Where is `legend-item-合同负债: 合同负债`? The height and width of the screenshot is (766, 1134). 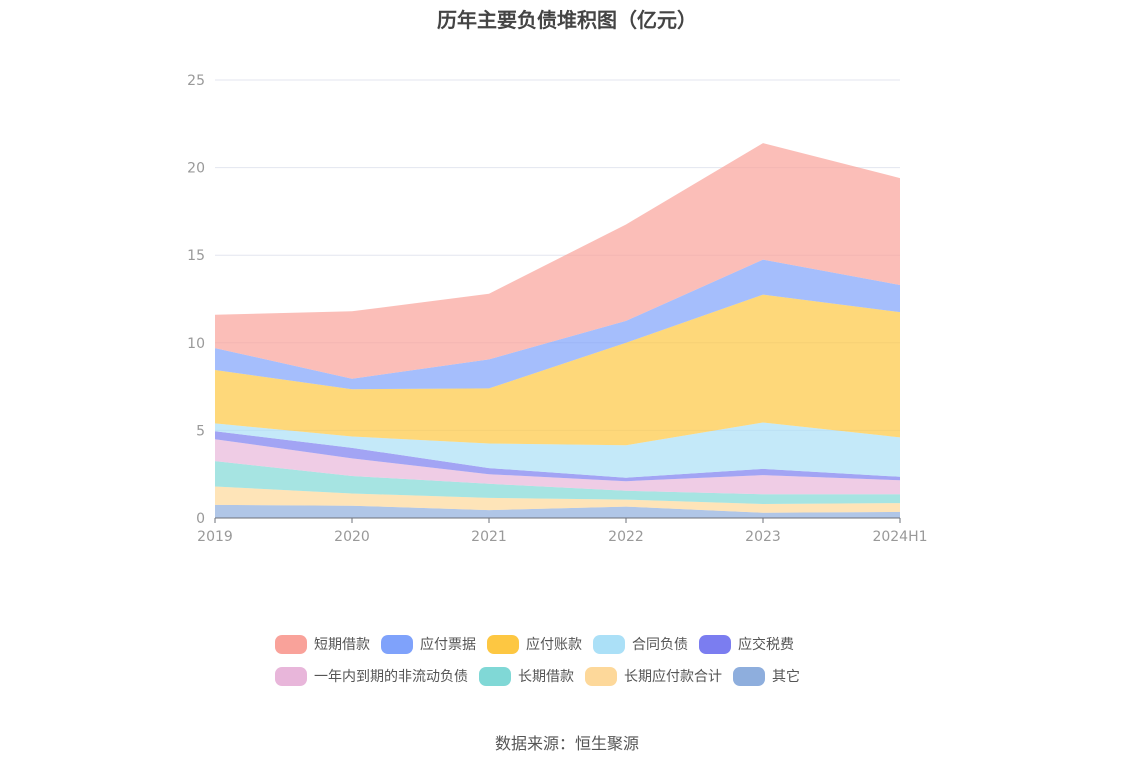 legend-item-合同负债: 合同负债 is located at coordinates (640, 644).